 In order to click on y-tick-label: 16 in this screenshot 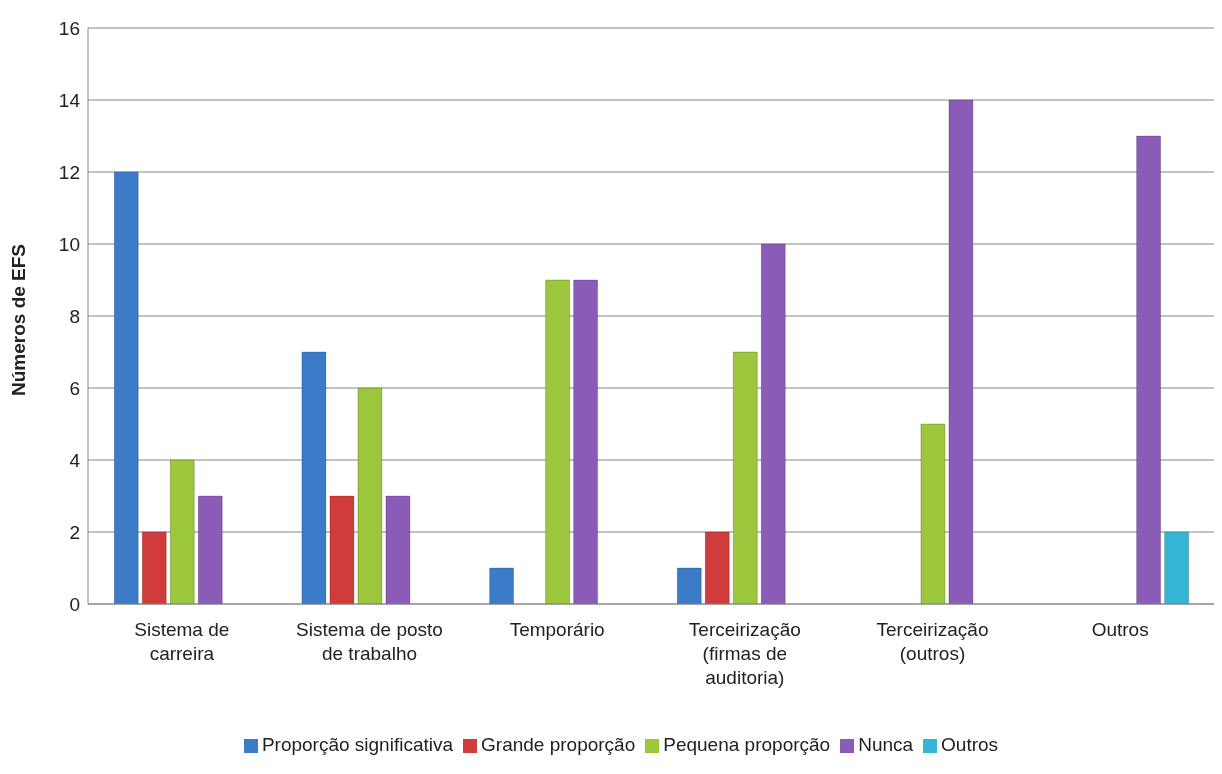, I will do `click(69, 28)`.